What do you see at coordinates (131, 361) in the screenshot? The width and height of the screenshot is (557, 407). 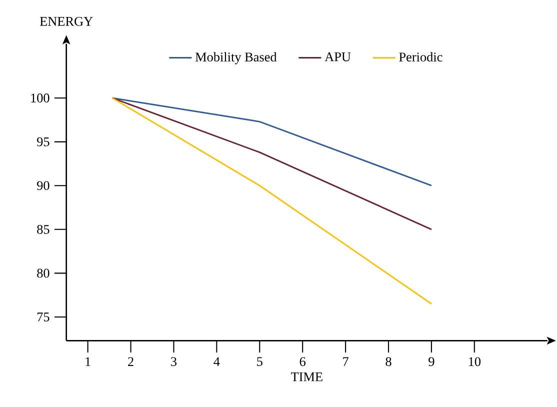 I see `x-tick-label: 2` at bounding box center [131, 361].